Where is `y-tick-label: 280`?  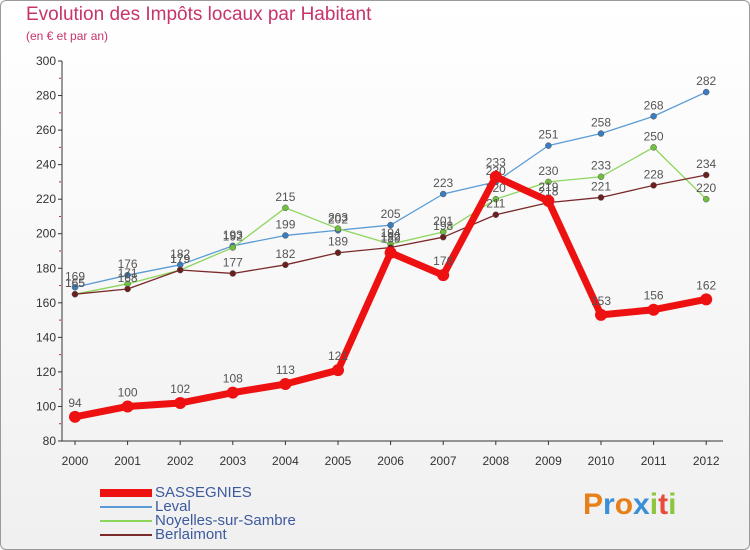
y-tick-label: 280 is located at coordinates (46, 96).